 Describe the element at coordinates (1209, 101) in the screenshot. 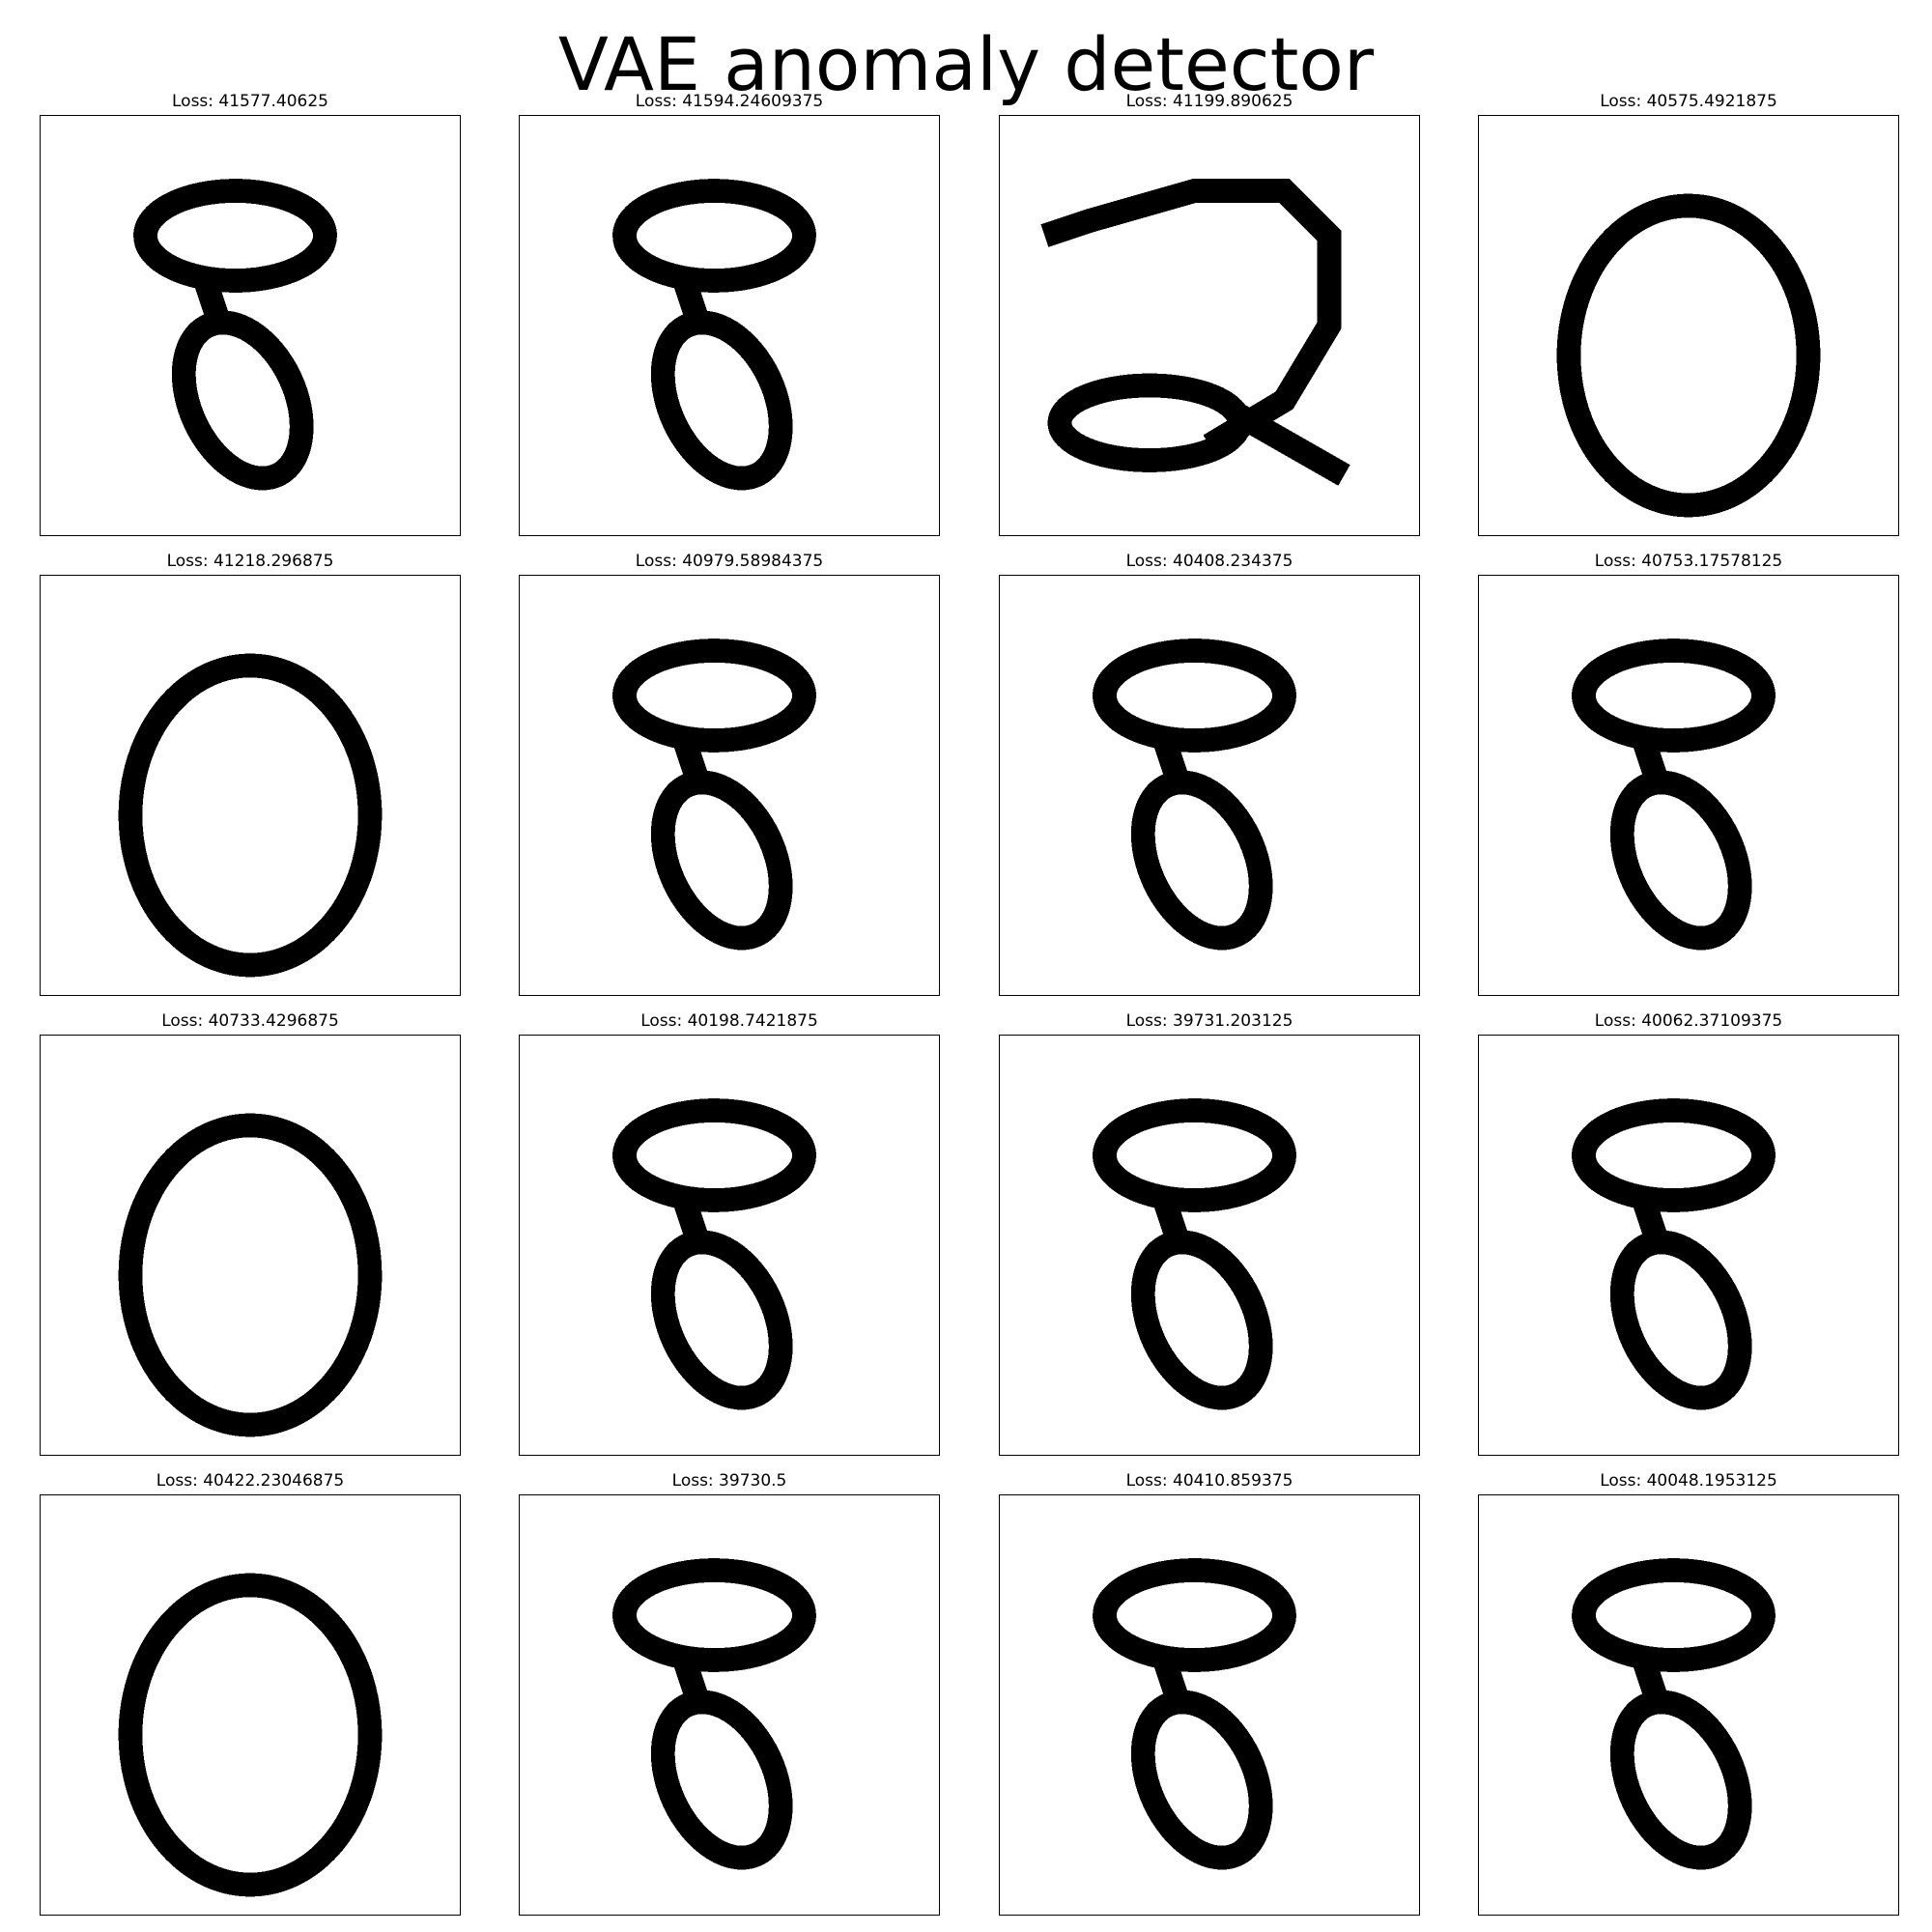

I see `loss-label: Loss: 41199.890625` at that location.